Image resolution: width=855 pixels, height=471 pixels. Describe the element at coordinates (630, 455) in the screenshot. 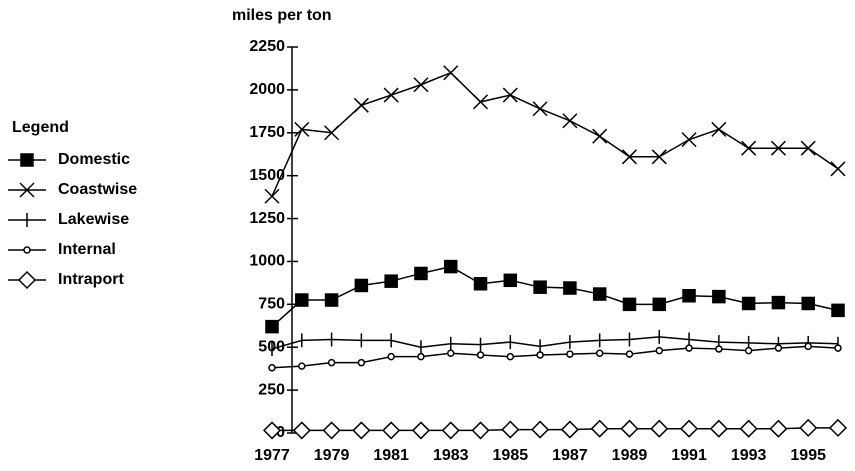

I see `x-tick-label: 1989` at that location.